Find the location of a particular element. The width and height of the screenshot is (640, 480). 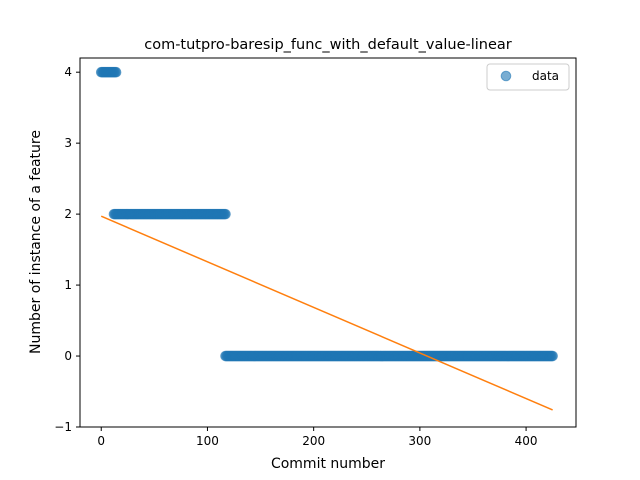

y-axis-ticks: −1 0 1 2 3 4 is located at coordinates (67, 249).